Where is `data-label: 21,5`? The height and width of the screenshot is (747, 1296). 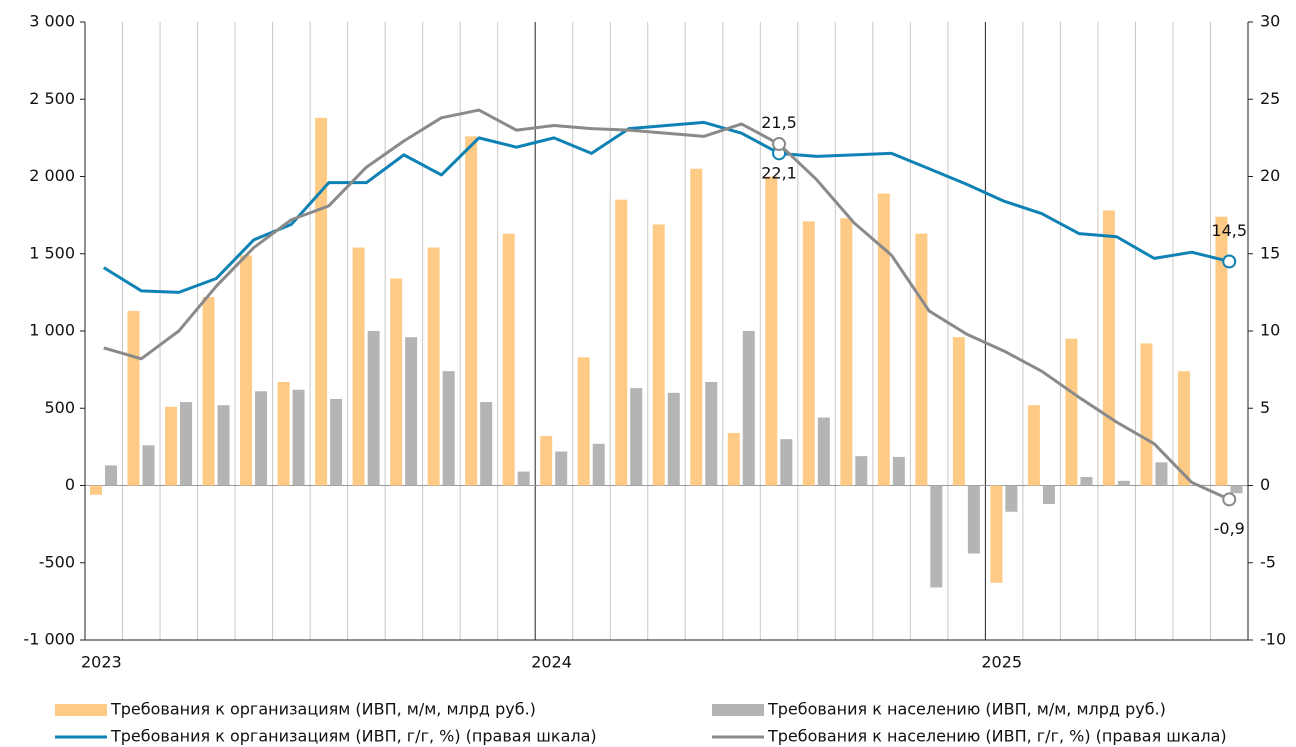 data-label: 21,5 is located at coordinates (779, 122).